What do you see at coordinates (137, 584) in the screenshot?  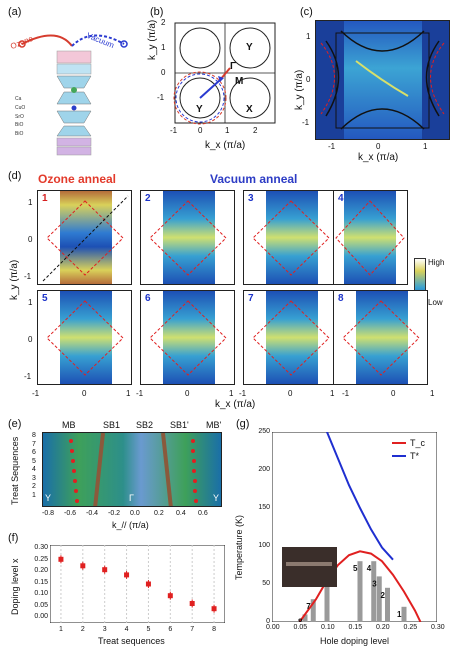 I see `doping-level-chart` at bounding box center [137, 584].